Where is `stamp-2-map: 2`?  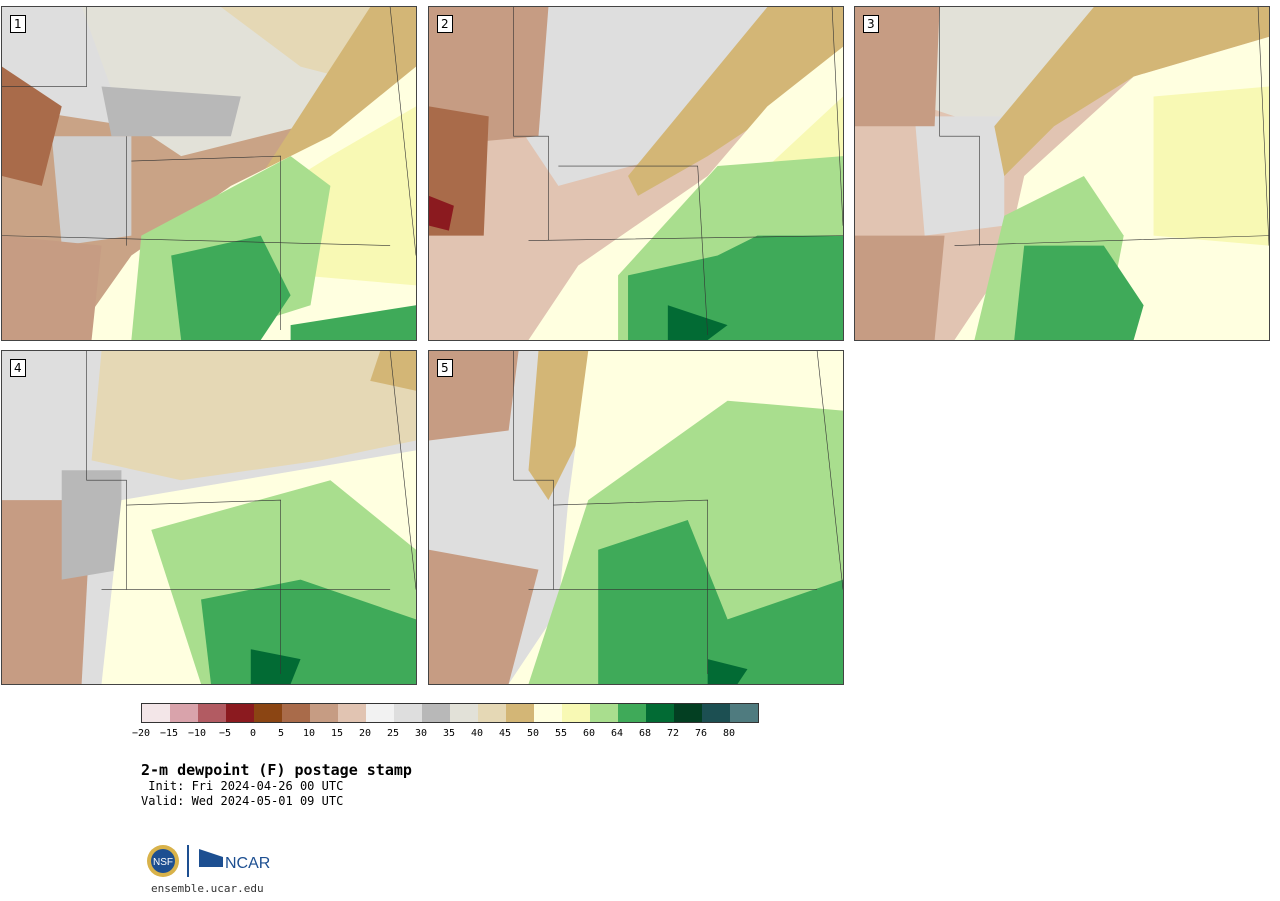
stamp-2-map: 2 is located at coordinates (636, 173).